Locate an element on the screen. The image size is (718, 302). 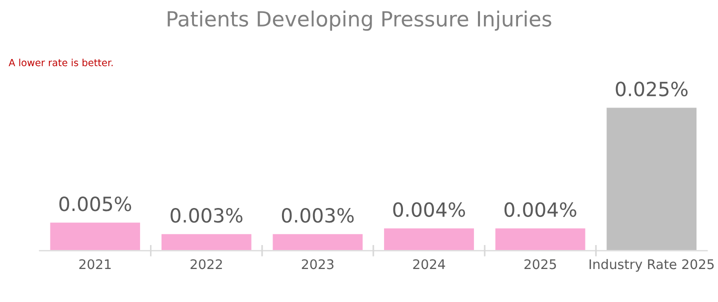
x-tick-label: 2022 is located at coordinates (206, 264).